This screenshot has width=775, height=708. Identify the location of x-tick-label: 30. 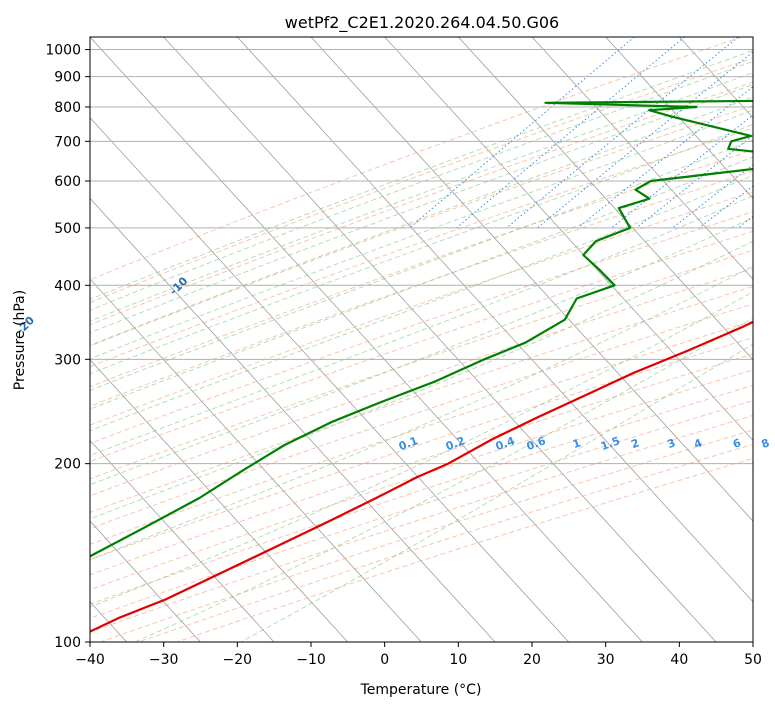
(606, 660).